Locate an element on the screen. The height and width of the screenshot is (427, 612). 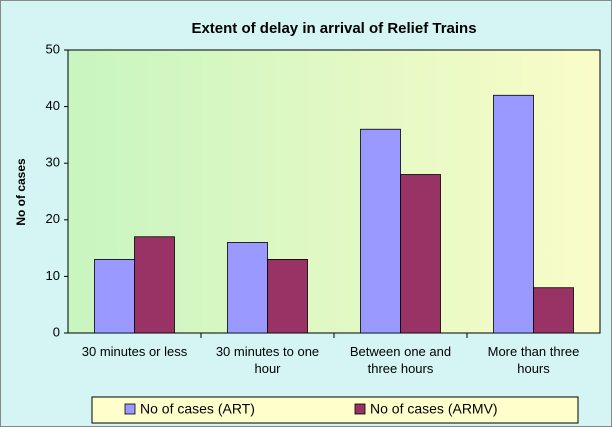
x-tick-label: 30 minutes or less is located at coordinates (134, 351).